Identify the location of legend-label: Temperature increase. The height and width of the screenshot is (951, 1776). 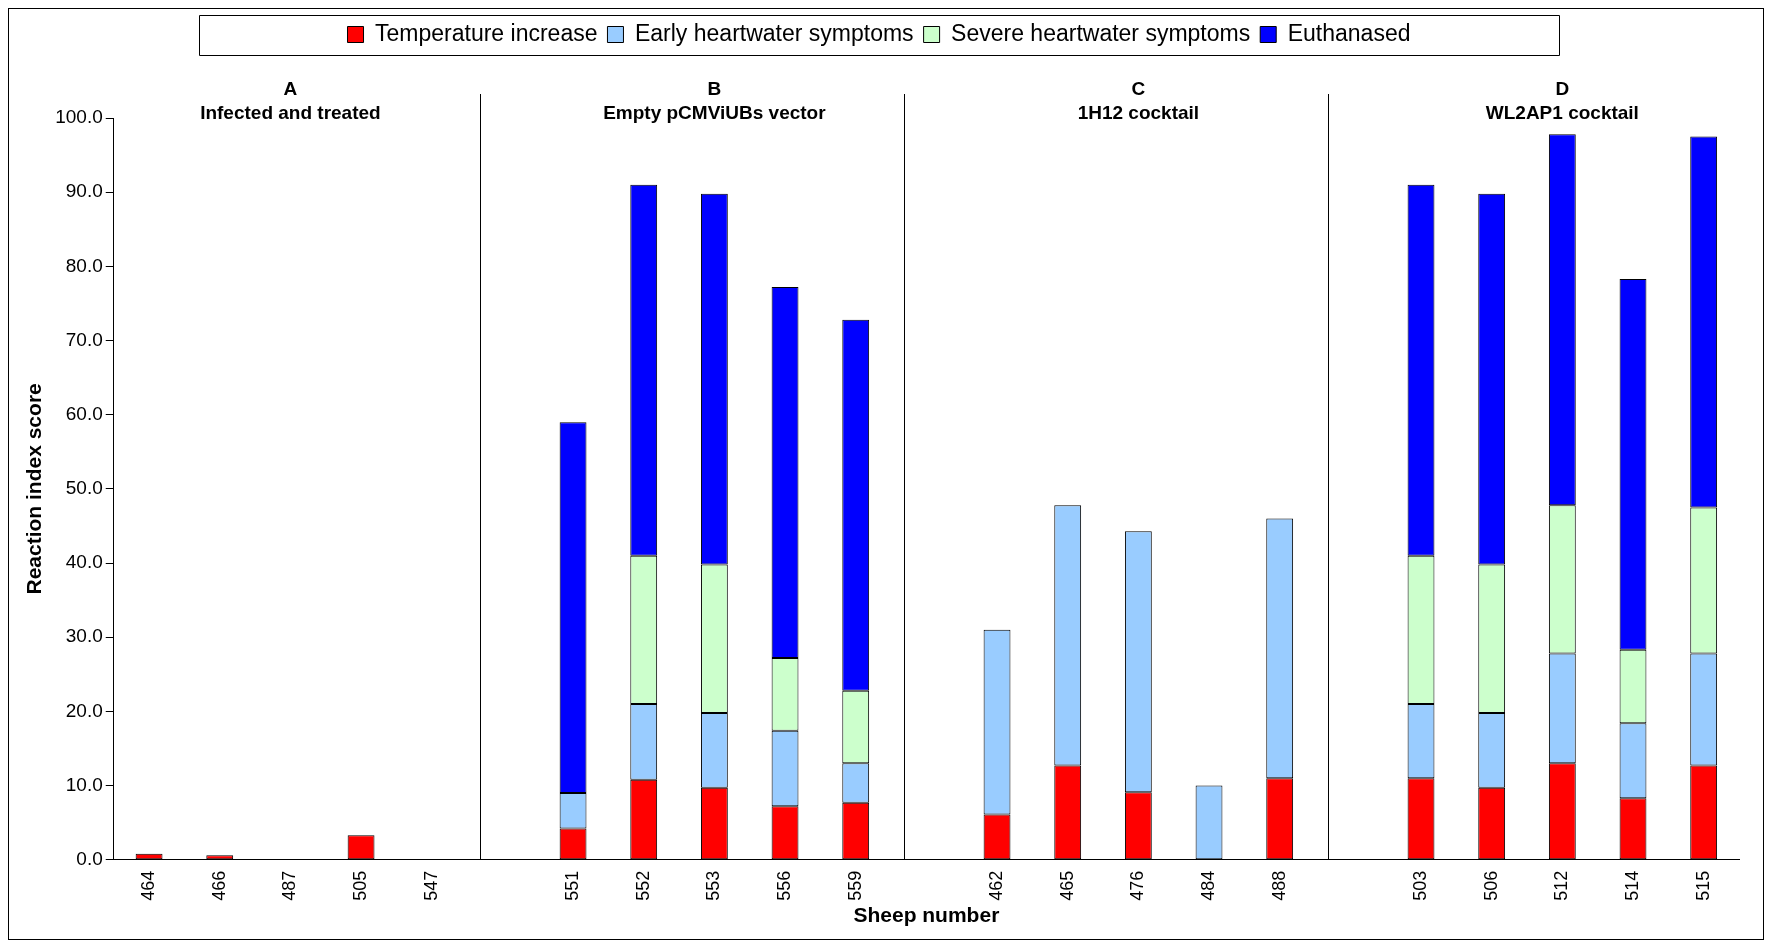
(486, 32).